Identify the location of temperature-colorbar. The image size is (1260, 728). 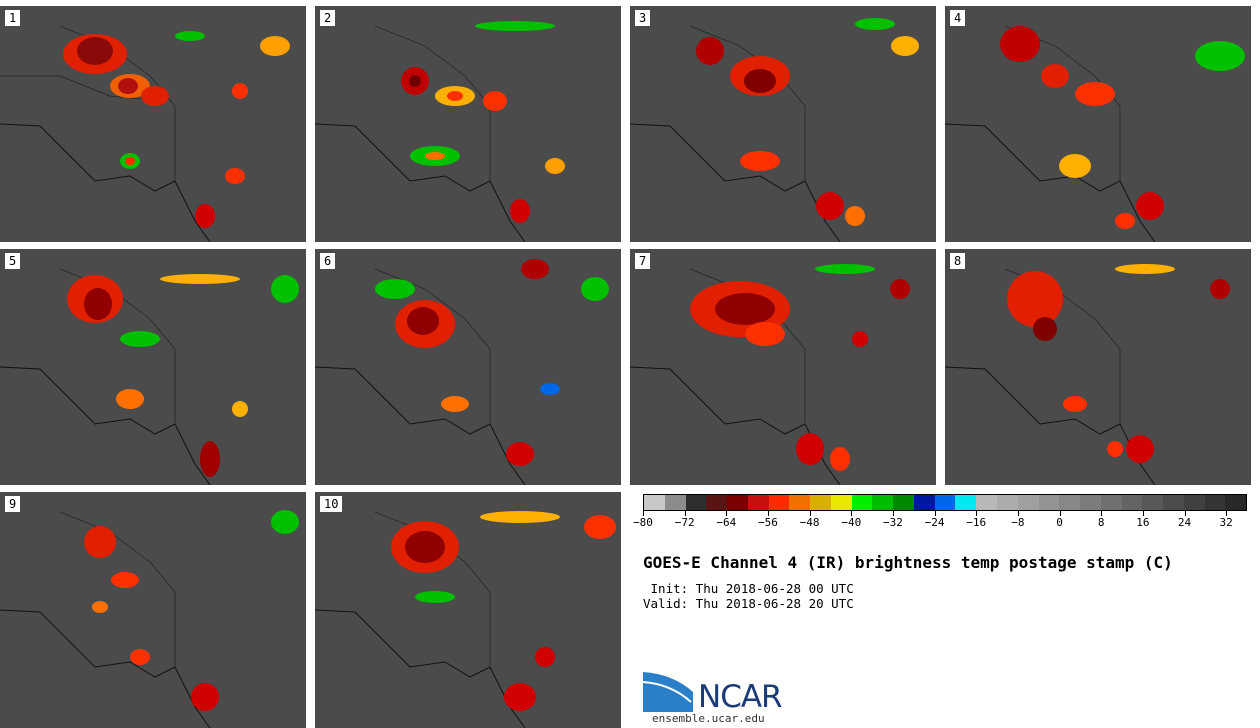
(945, 502).